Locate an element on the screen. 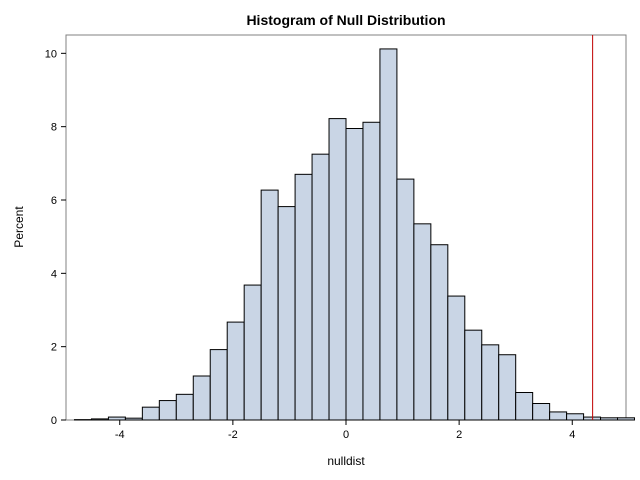  x-axis-label: nulldist is located at coordinates (346, 461).